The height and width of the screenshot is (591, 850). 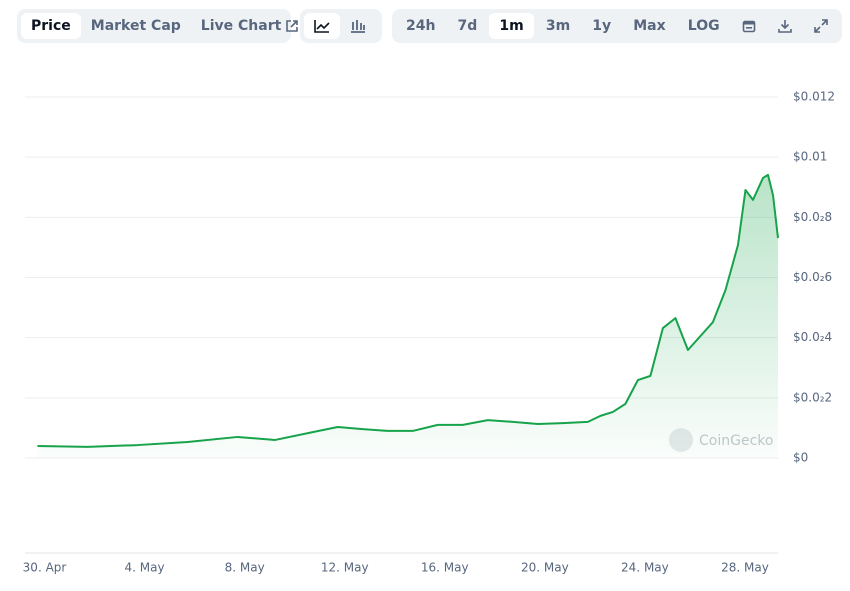 What do you see at coordinates (558, 26) in the screenshot?
I see `range-button: 3m` at bounding box center [558, 26].